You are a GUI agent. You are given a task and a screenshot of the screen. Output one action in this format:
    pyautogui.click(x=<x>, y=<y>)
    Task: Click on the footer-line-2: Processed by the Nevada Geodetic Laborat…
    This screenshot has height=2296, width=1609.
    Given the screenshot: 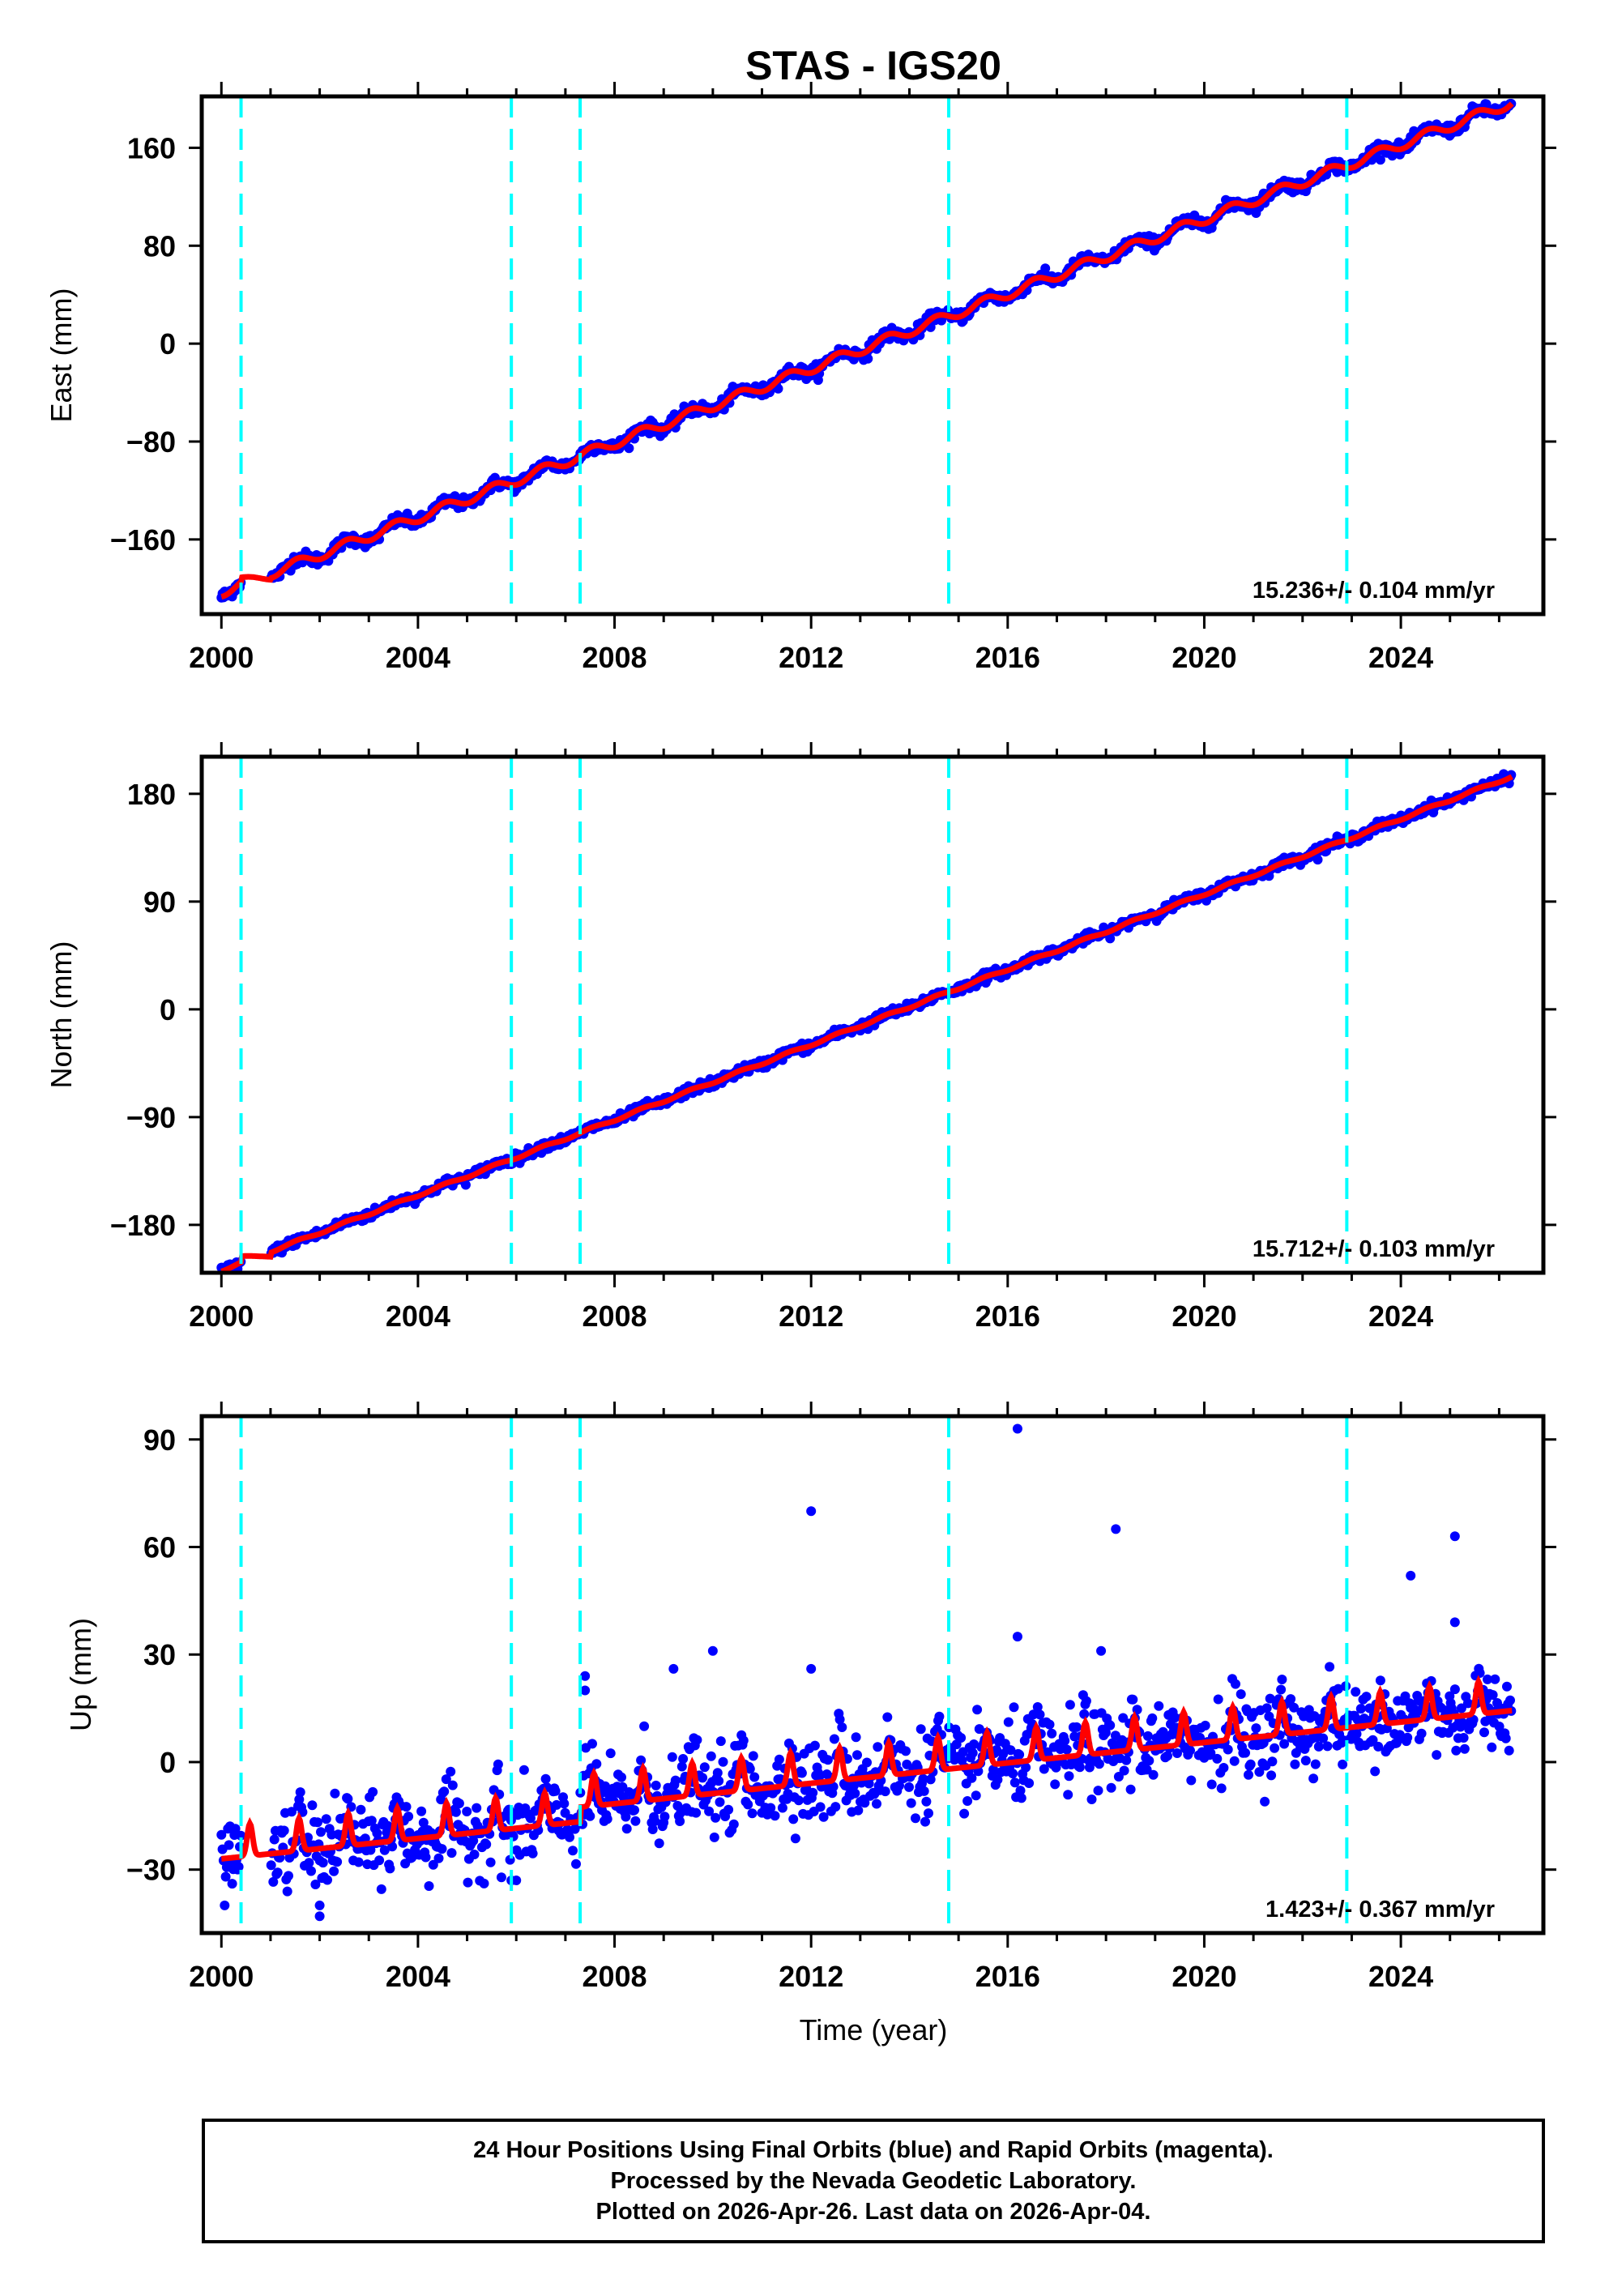 What is the action you would take?
    pyautogui.click(x=873, y=2181)
    